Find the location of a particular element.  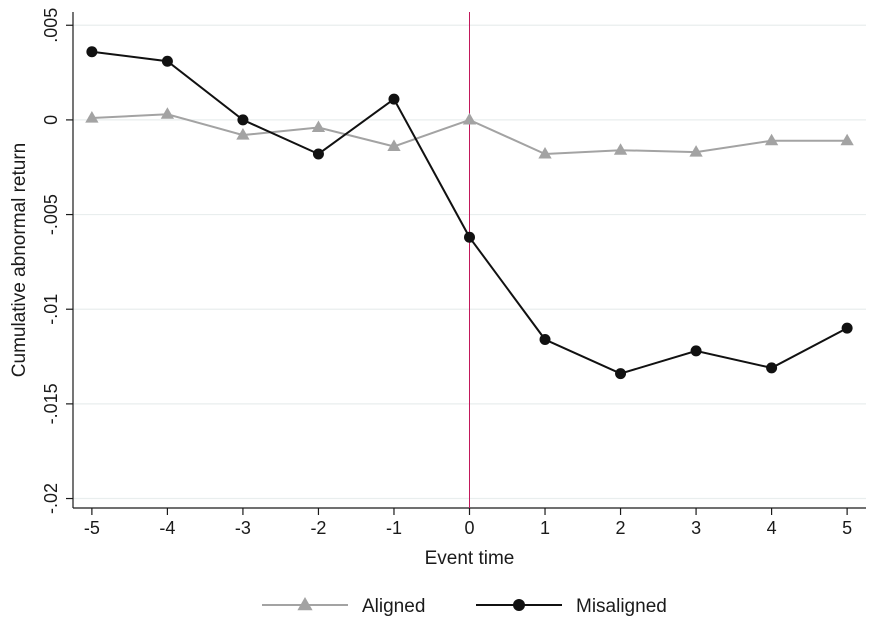

x-tick-label: 1 is located at coordinates (545, 528).